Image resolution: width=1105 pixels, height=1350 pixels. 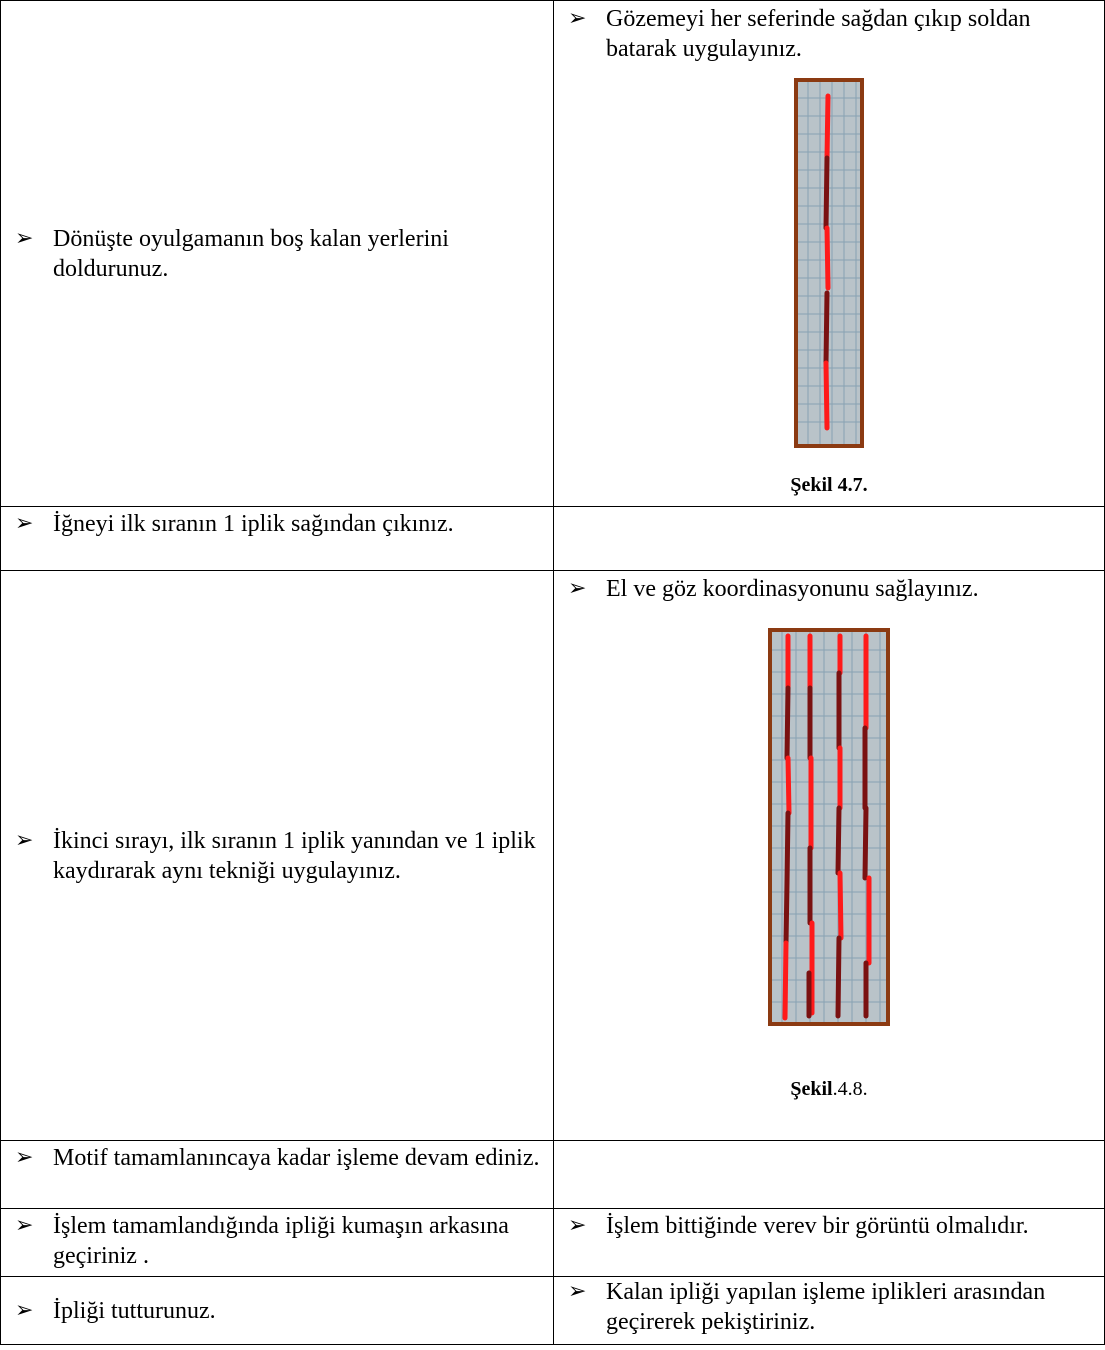 What do you see at coordinates (829, 1089) in the screenshot?
I see `figure-caption: Şekil.4.8.` at bounding box center [829, 1089].